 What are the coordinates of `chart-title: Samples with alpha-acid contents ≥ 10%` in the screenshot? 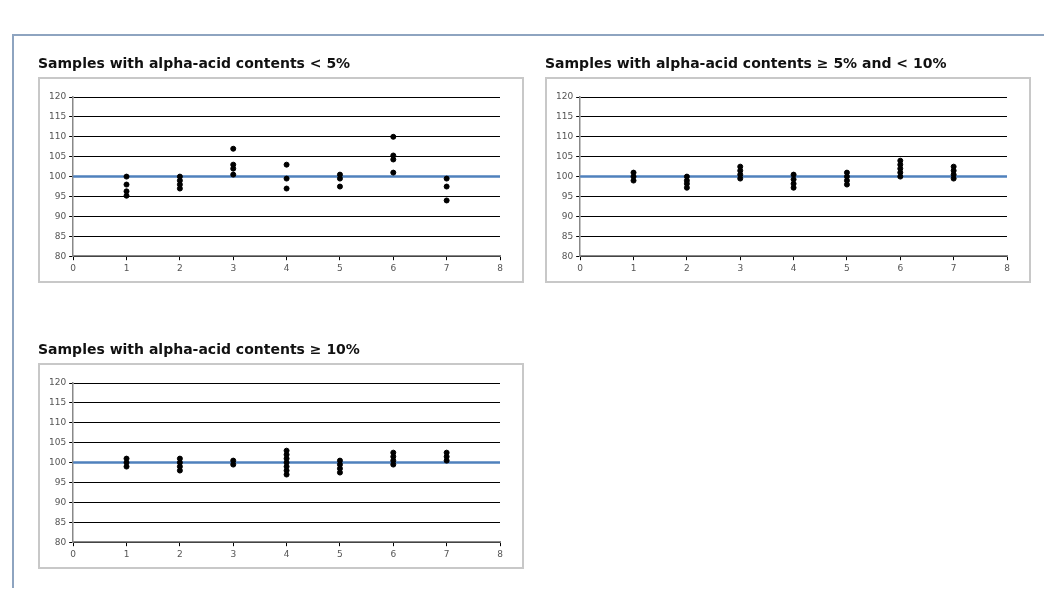 It's located at (199, 350).